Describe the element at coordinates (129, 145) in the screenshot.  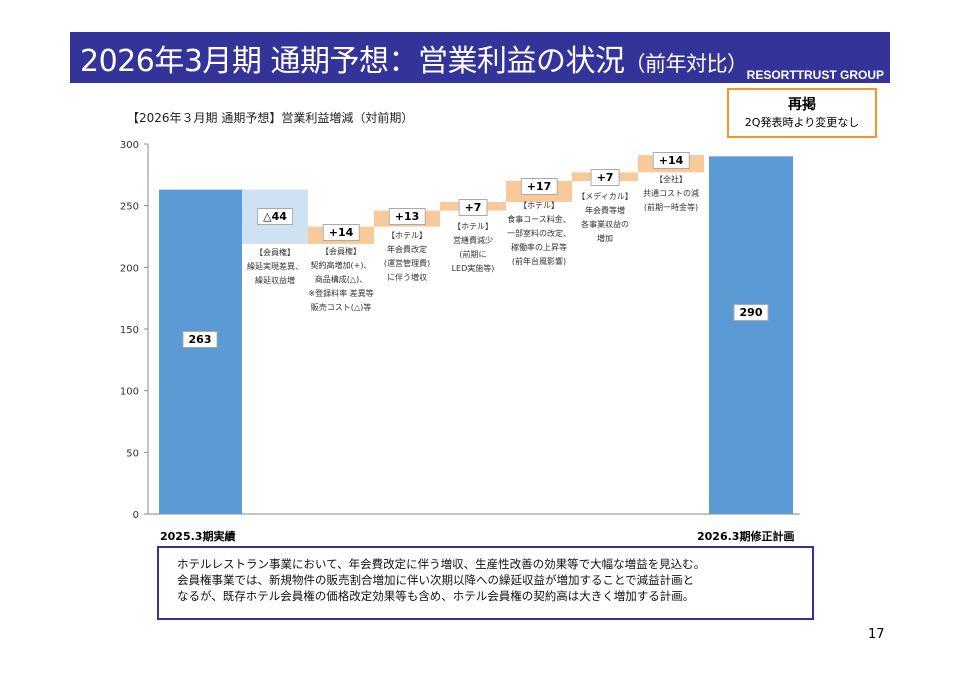
I see `y-tick-label: 300` at that location.